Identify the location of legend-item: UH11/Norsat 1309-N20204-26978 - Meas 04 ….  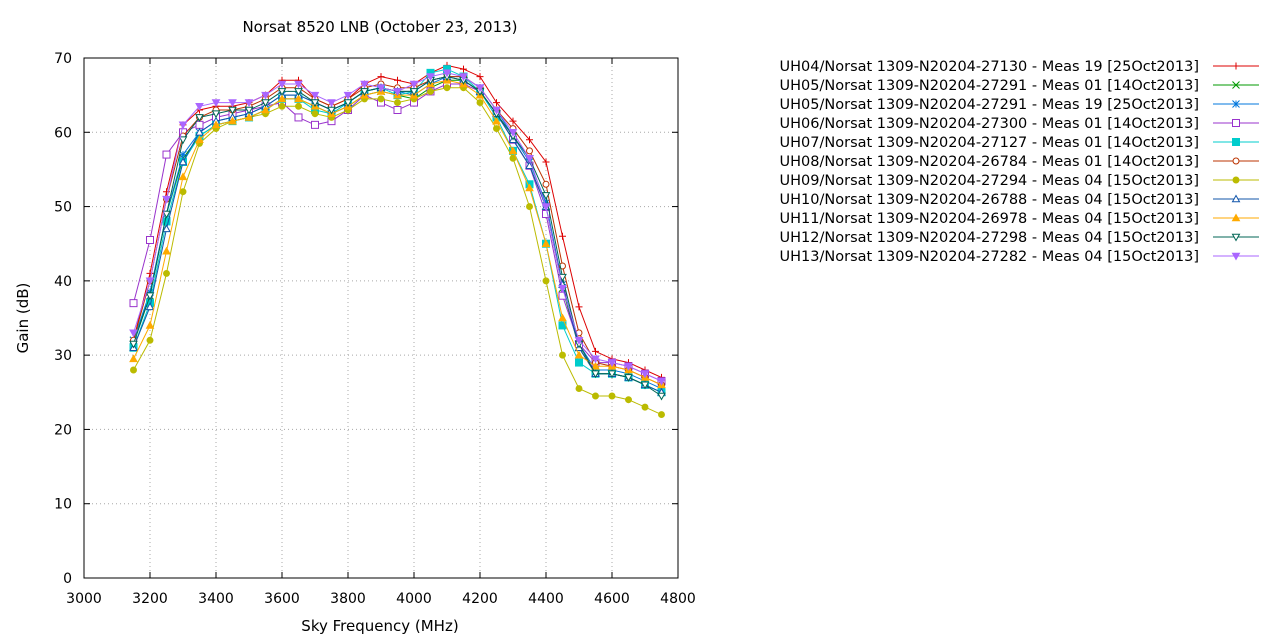
(1019, 219).